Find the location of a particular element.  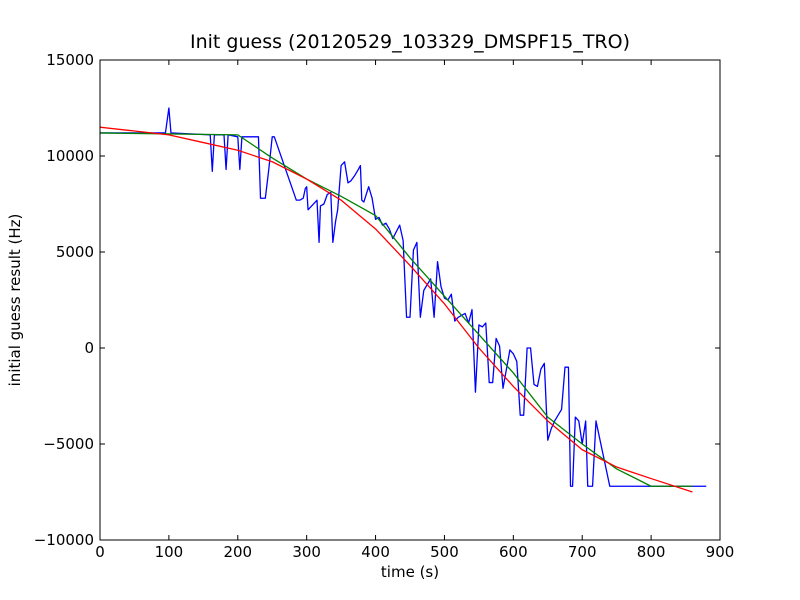

y-tick-label: 0 is located at coordinates (89, 348).